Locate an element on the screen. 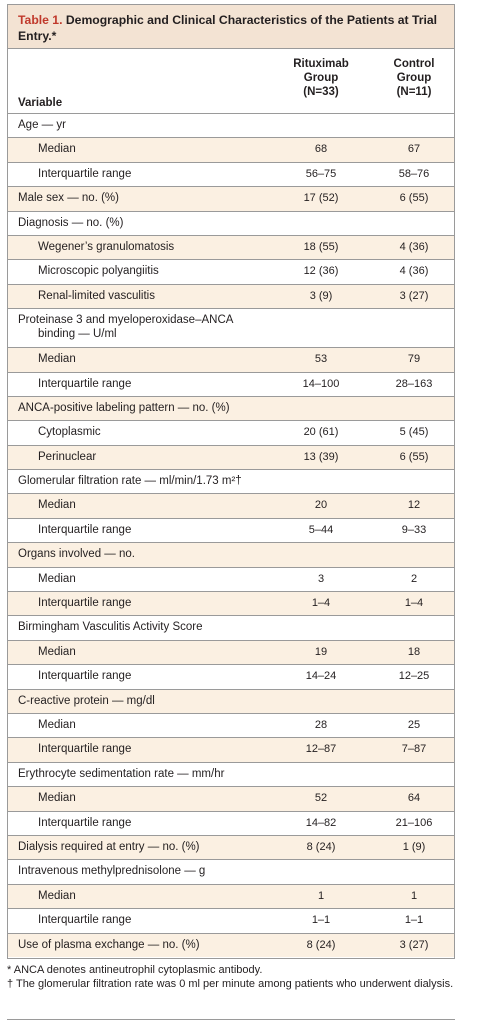 Image resolution: width=478 pixels, height=1024 pixels. table-row: Organs involved — no. is located at coordinates (231, 554).